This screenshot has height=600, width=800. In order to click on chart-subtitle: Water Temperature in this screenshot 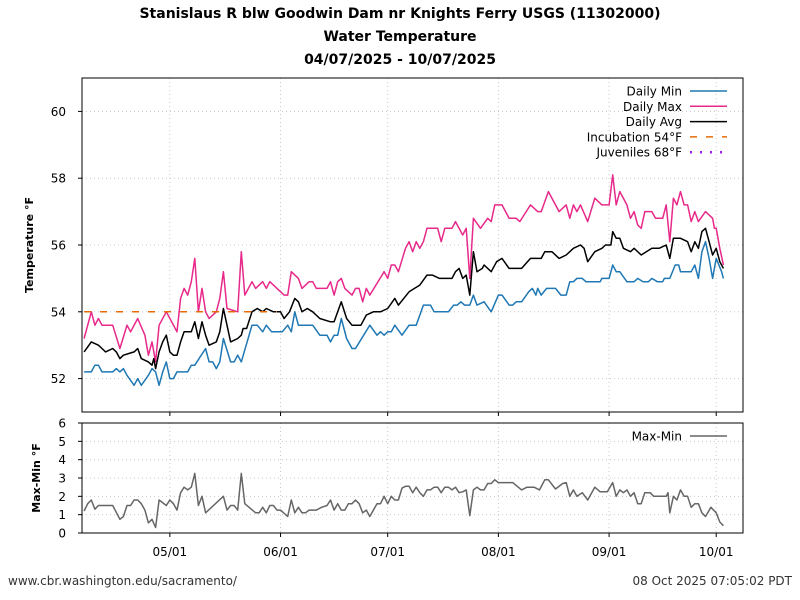, I will do `click(400, 37)`.